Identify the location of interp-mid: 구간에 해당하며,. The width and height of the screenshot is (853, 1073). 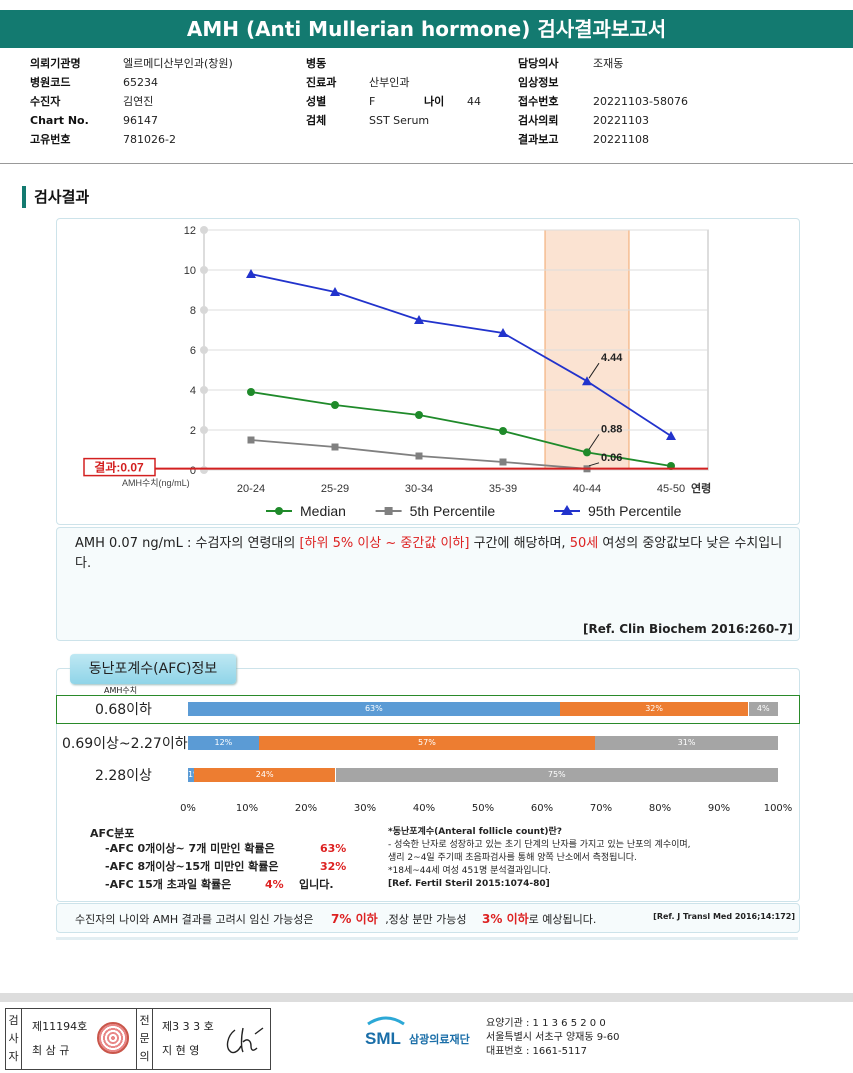
(519, 543).